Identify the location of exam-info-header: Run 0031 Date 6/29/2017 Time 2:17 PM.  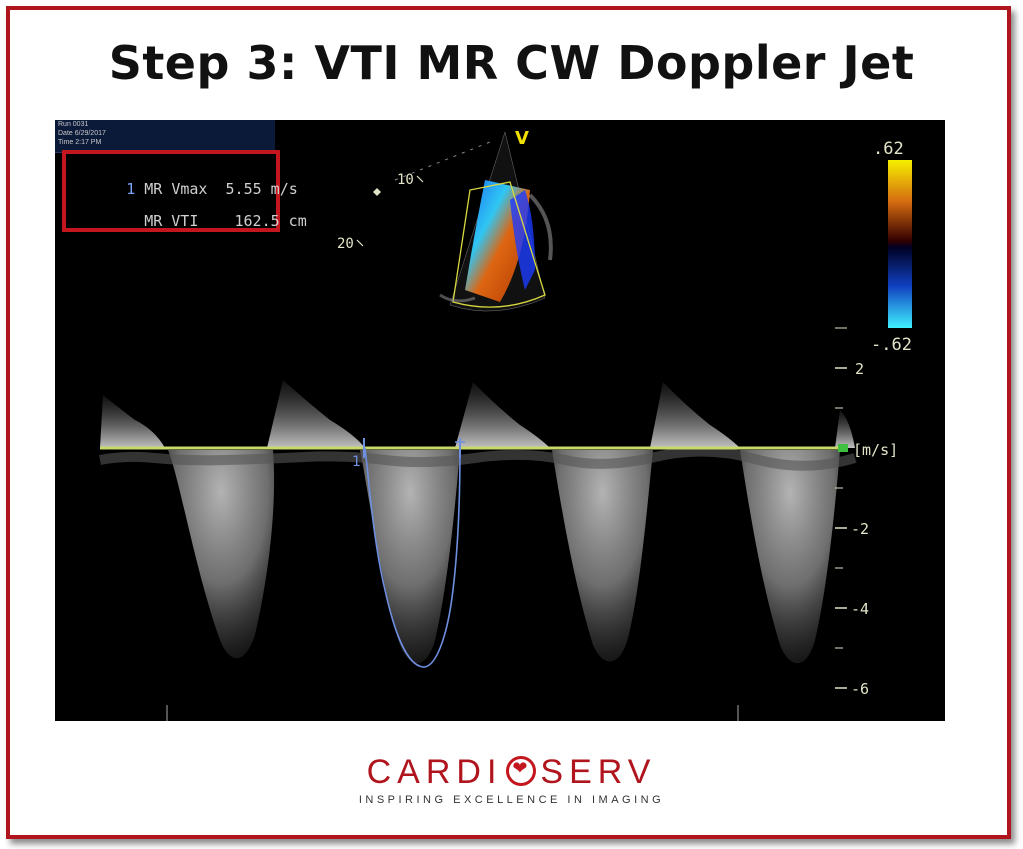
(165, 136).